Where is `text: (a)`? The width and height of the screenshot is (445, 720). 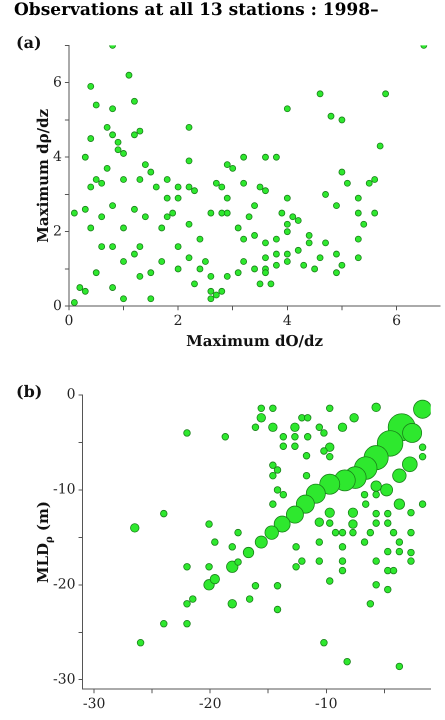
text: (a) is located at coordinates (29, 42).